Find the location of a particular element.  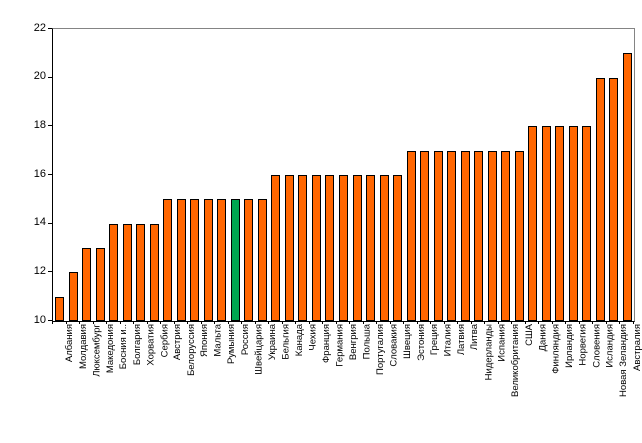

bar-Исландия is located at coordinates (600, 199).